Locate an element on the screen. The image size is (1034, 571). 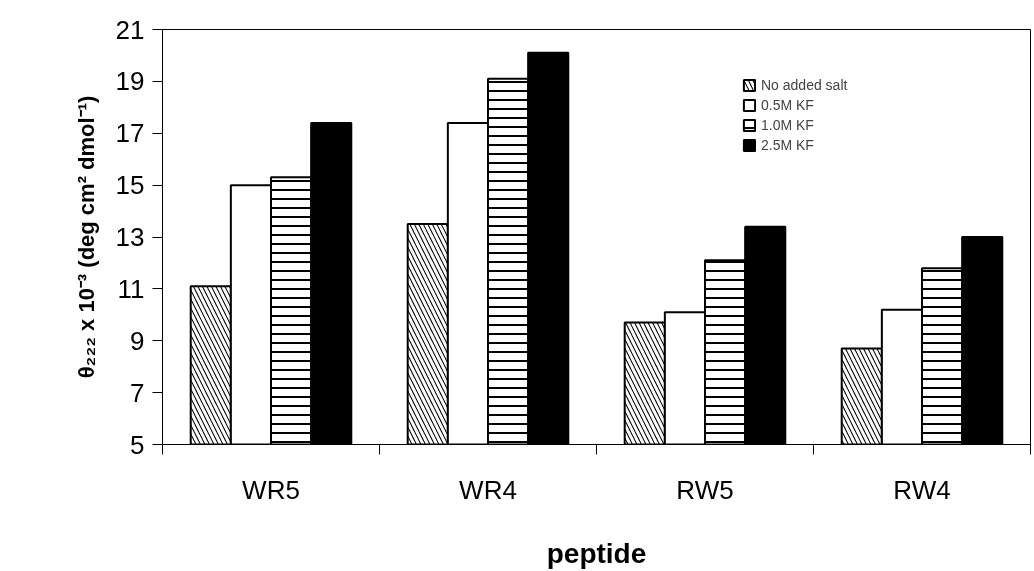
y-axis-title: θ₂₂₂ x 10⁻³ (deg cm² dmol⁻¹) is located at coordinates (86, 237).